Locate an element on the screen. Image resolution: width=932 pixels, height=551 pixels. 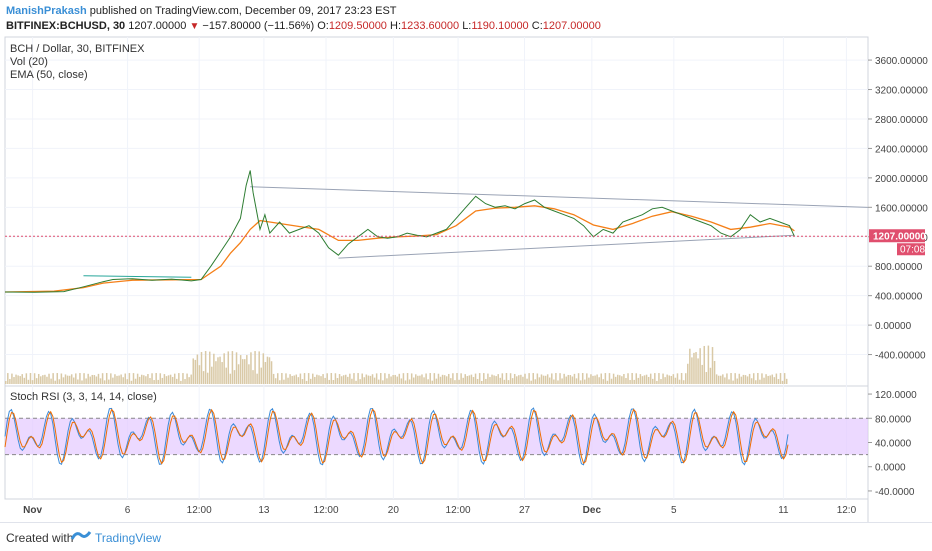
legend-title: BCH / Dollar, 30, BITFINEX is located at coordinates (77, 49).